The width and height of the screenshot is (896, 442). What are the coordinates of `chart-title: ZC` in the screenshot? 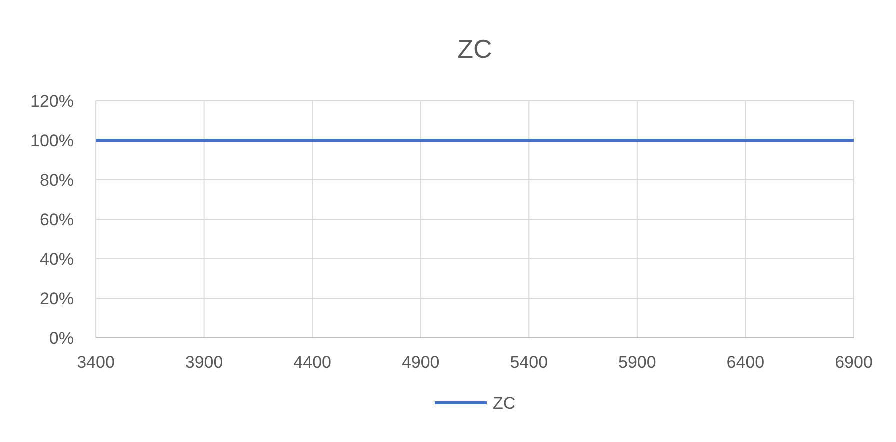 It's located at (475, 49).